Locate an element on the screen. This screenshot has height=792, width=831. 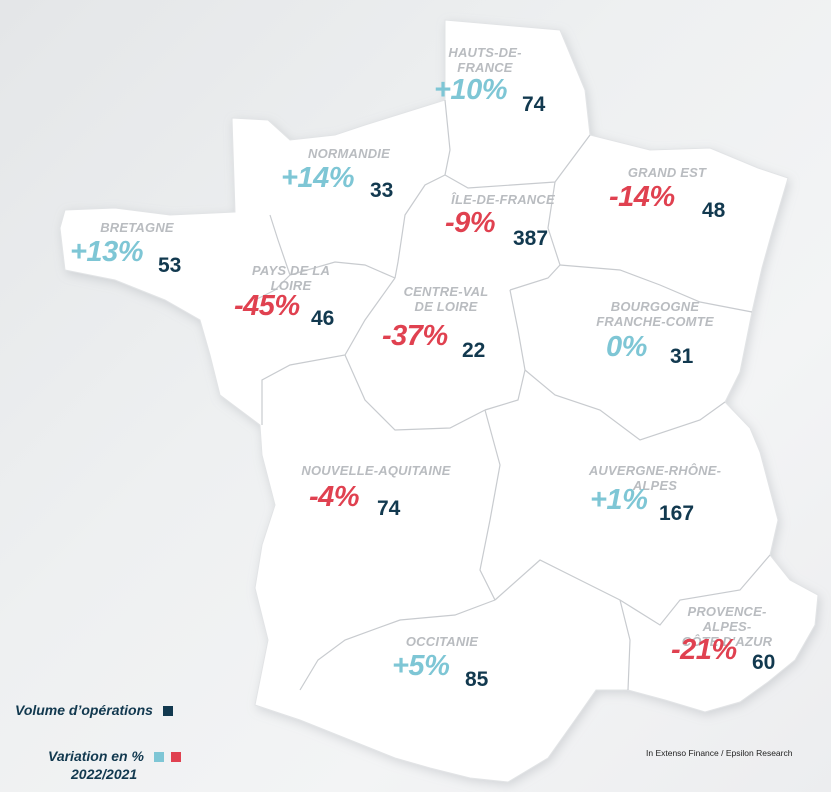
region-variation-bretagne: +13% is located at coordinates (106, 252).